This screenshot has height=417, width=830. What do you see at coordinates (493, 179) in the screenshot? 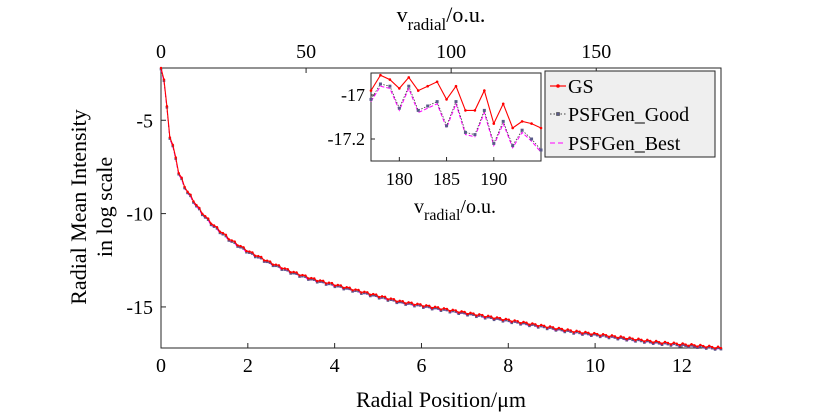
I see `inset-x-tick-label: 190` at bounding box center [493, 179].